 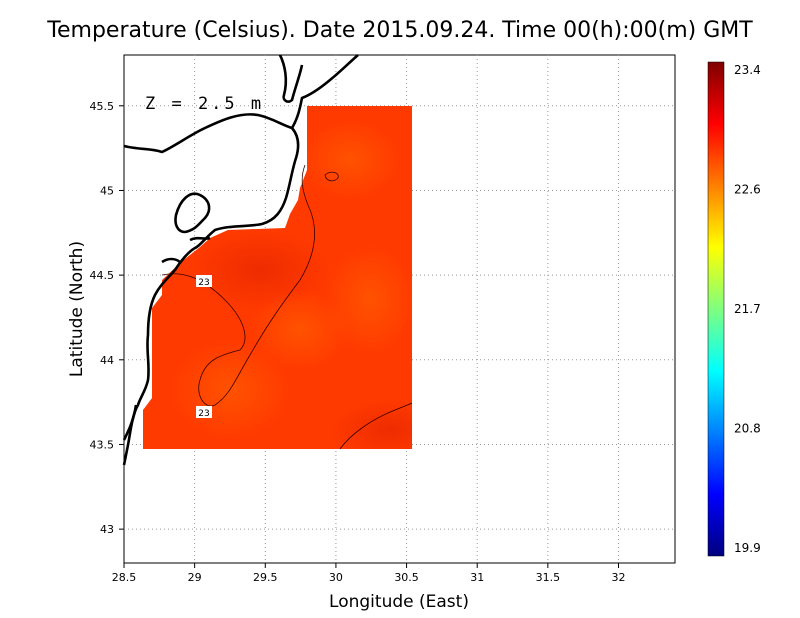 I want to click on colorbar-tick-label: 23.4, so click(x=747, y=70).